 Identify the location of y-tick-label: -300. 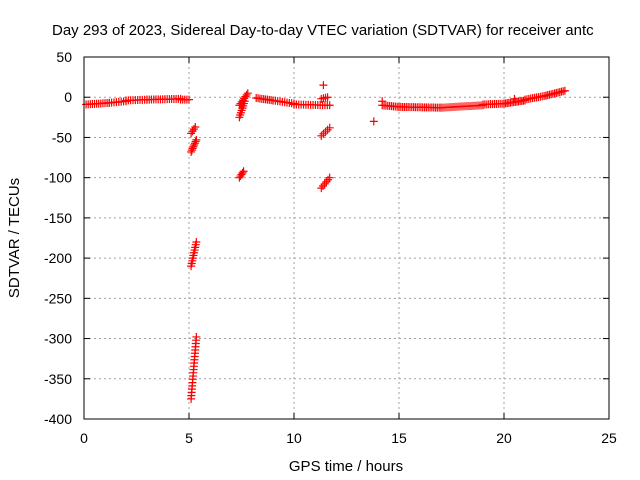
(58, 339).